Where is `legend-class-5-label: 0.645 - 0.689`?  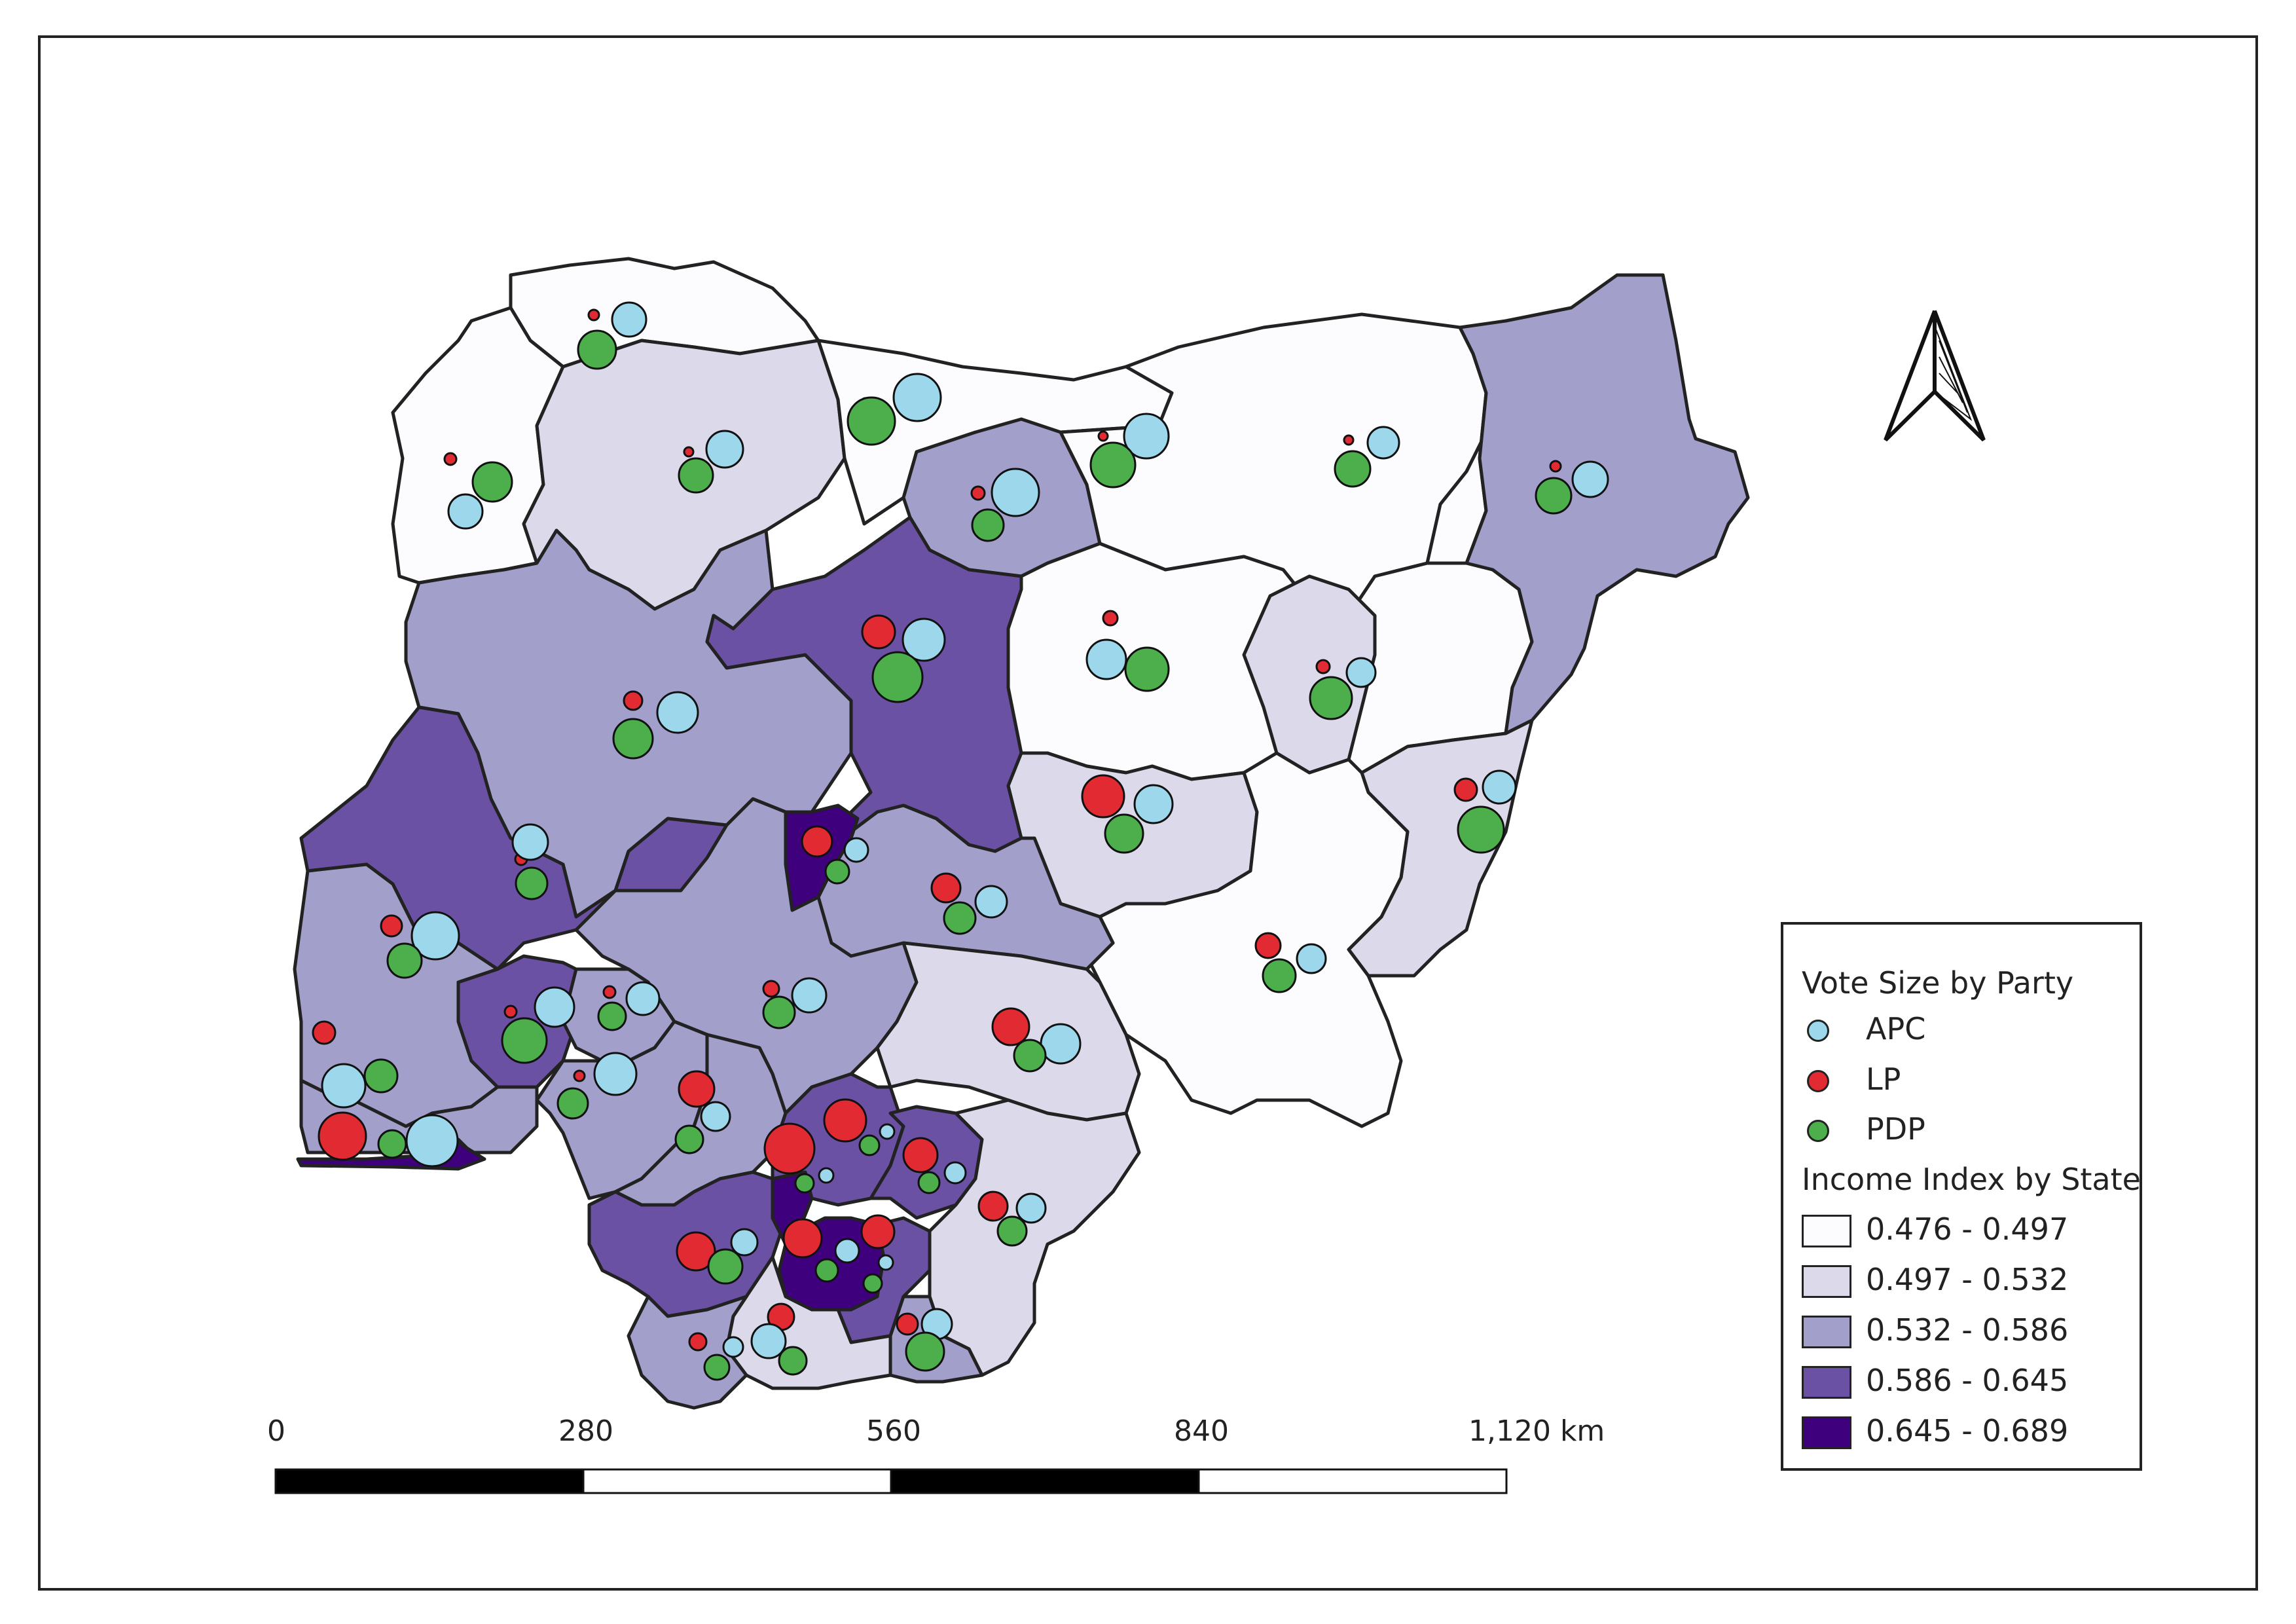 legend-class-5-label: 0.645 - 0.689 is located at coordinates (1967, 1431).